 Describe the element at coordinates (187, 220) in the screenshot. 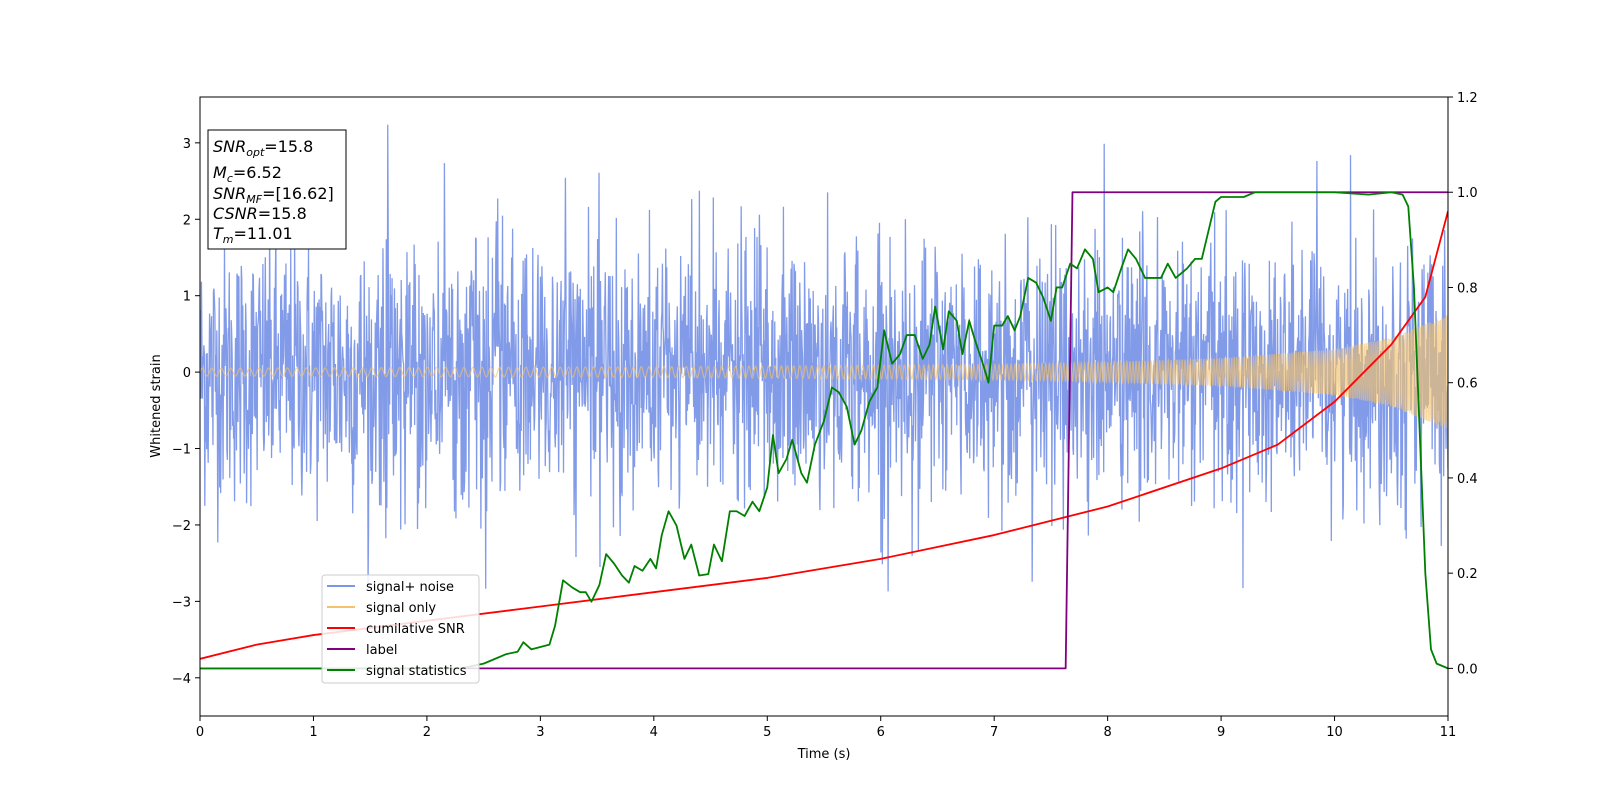

I see `y-left-tick-label: 2` at that location.